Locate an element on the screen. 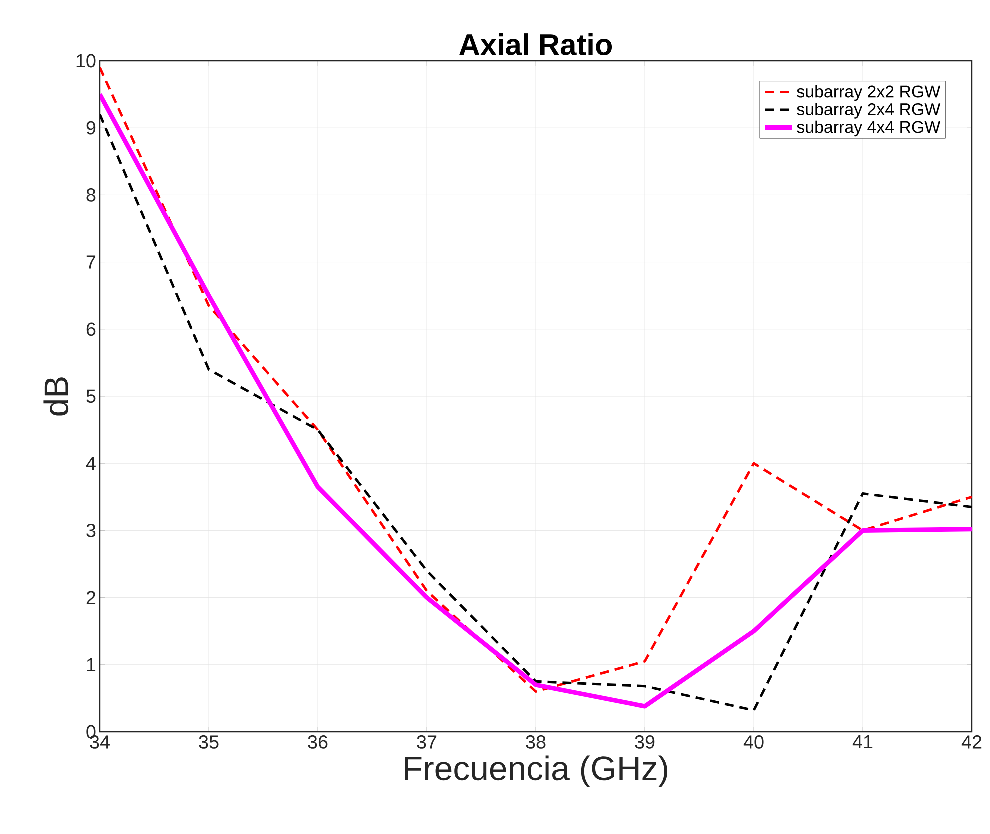 Image resolution: width=990 pixels, height=834 pixels. x-tick-label: 42 is located at coordinates (972, 742).